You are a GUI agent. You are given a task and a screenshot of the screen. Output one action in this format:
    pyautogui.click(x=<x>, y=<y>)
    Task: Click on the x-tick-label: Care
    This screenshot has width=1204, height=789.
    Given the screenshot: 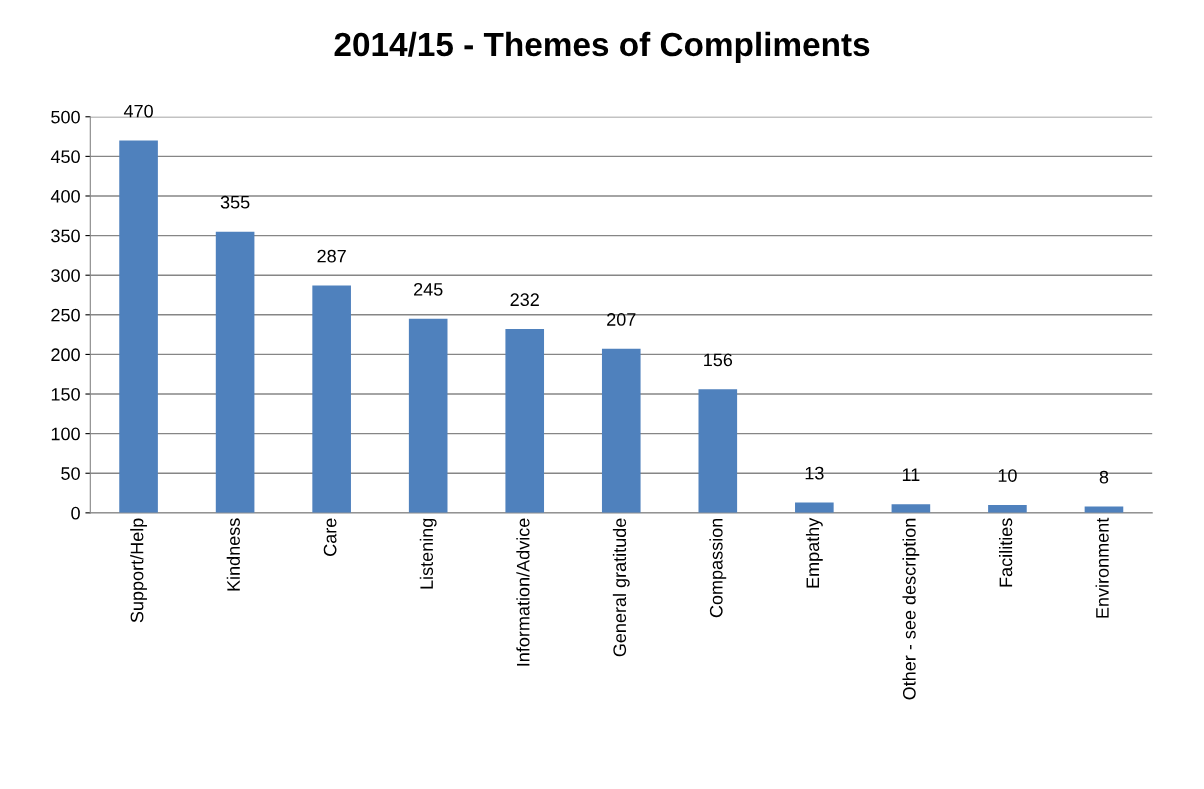 What is the action you would take?
    pyautogui.click(x=330, y=537)
    